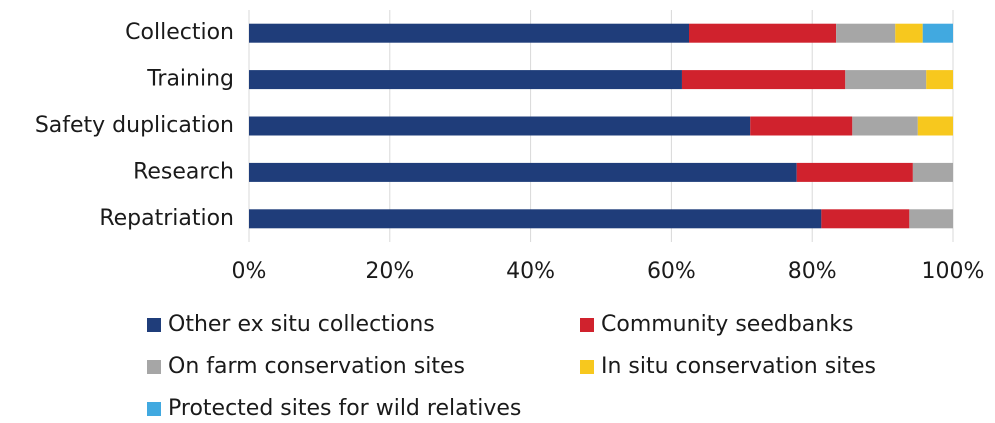 Image resolution: width=995 pixels, height=423 pixels. Describe the element at coordinates (316, 366) in the screenshot. I see `legend-label: On farm conservation sites` at that location.